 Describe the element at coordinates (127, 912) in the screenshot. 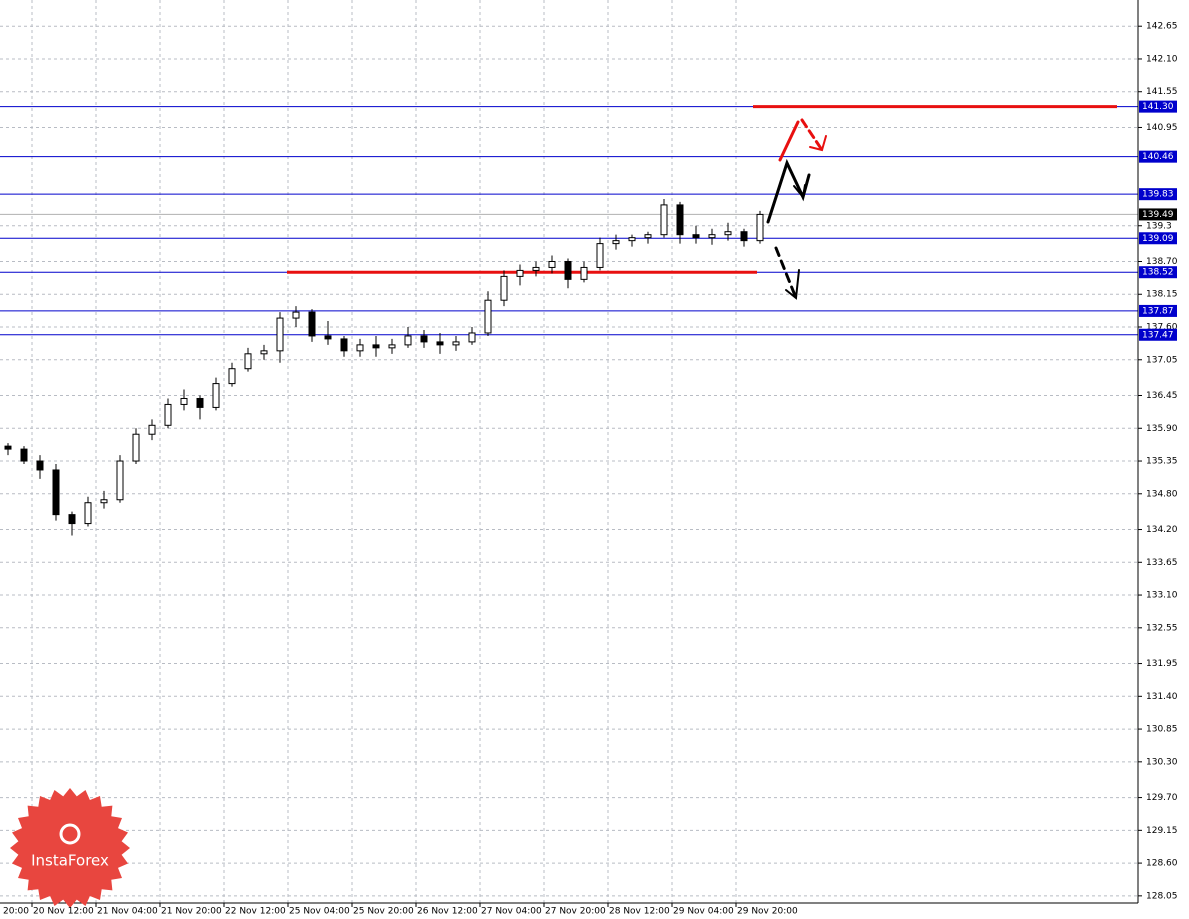

I see `x-tick-label: 21 Nov 04:00` at that location.